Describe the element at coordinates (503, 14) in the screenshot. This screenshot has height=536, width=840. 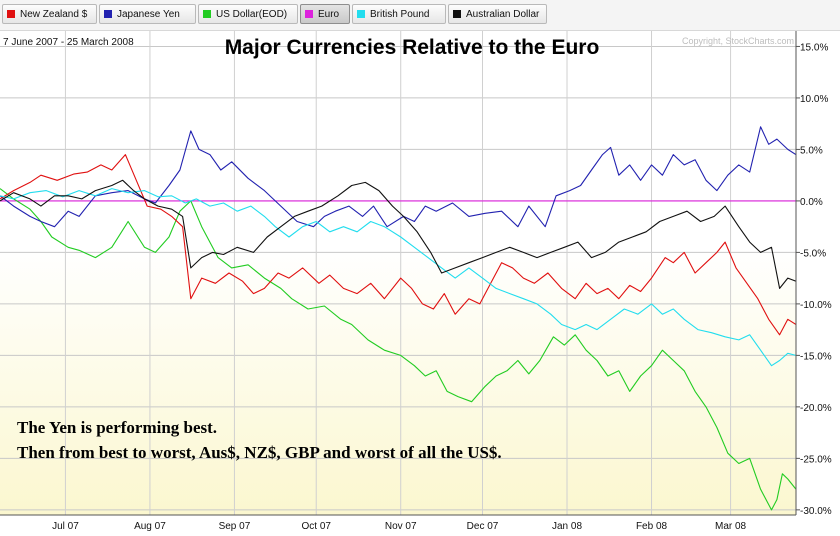
I see `legend-label: Australian Dollar` at that location.